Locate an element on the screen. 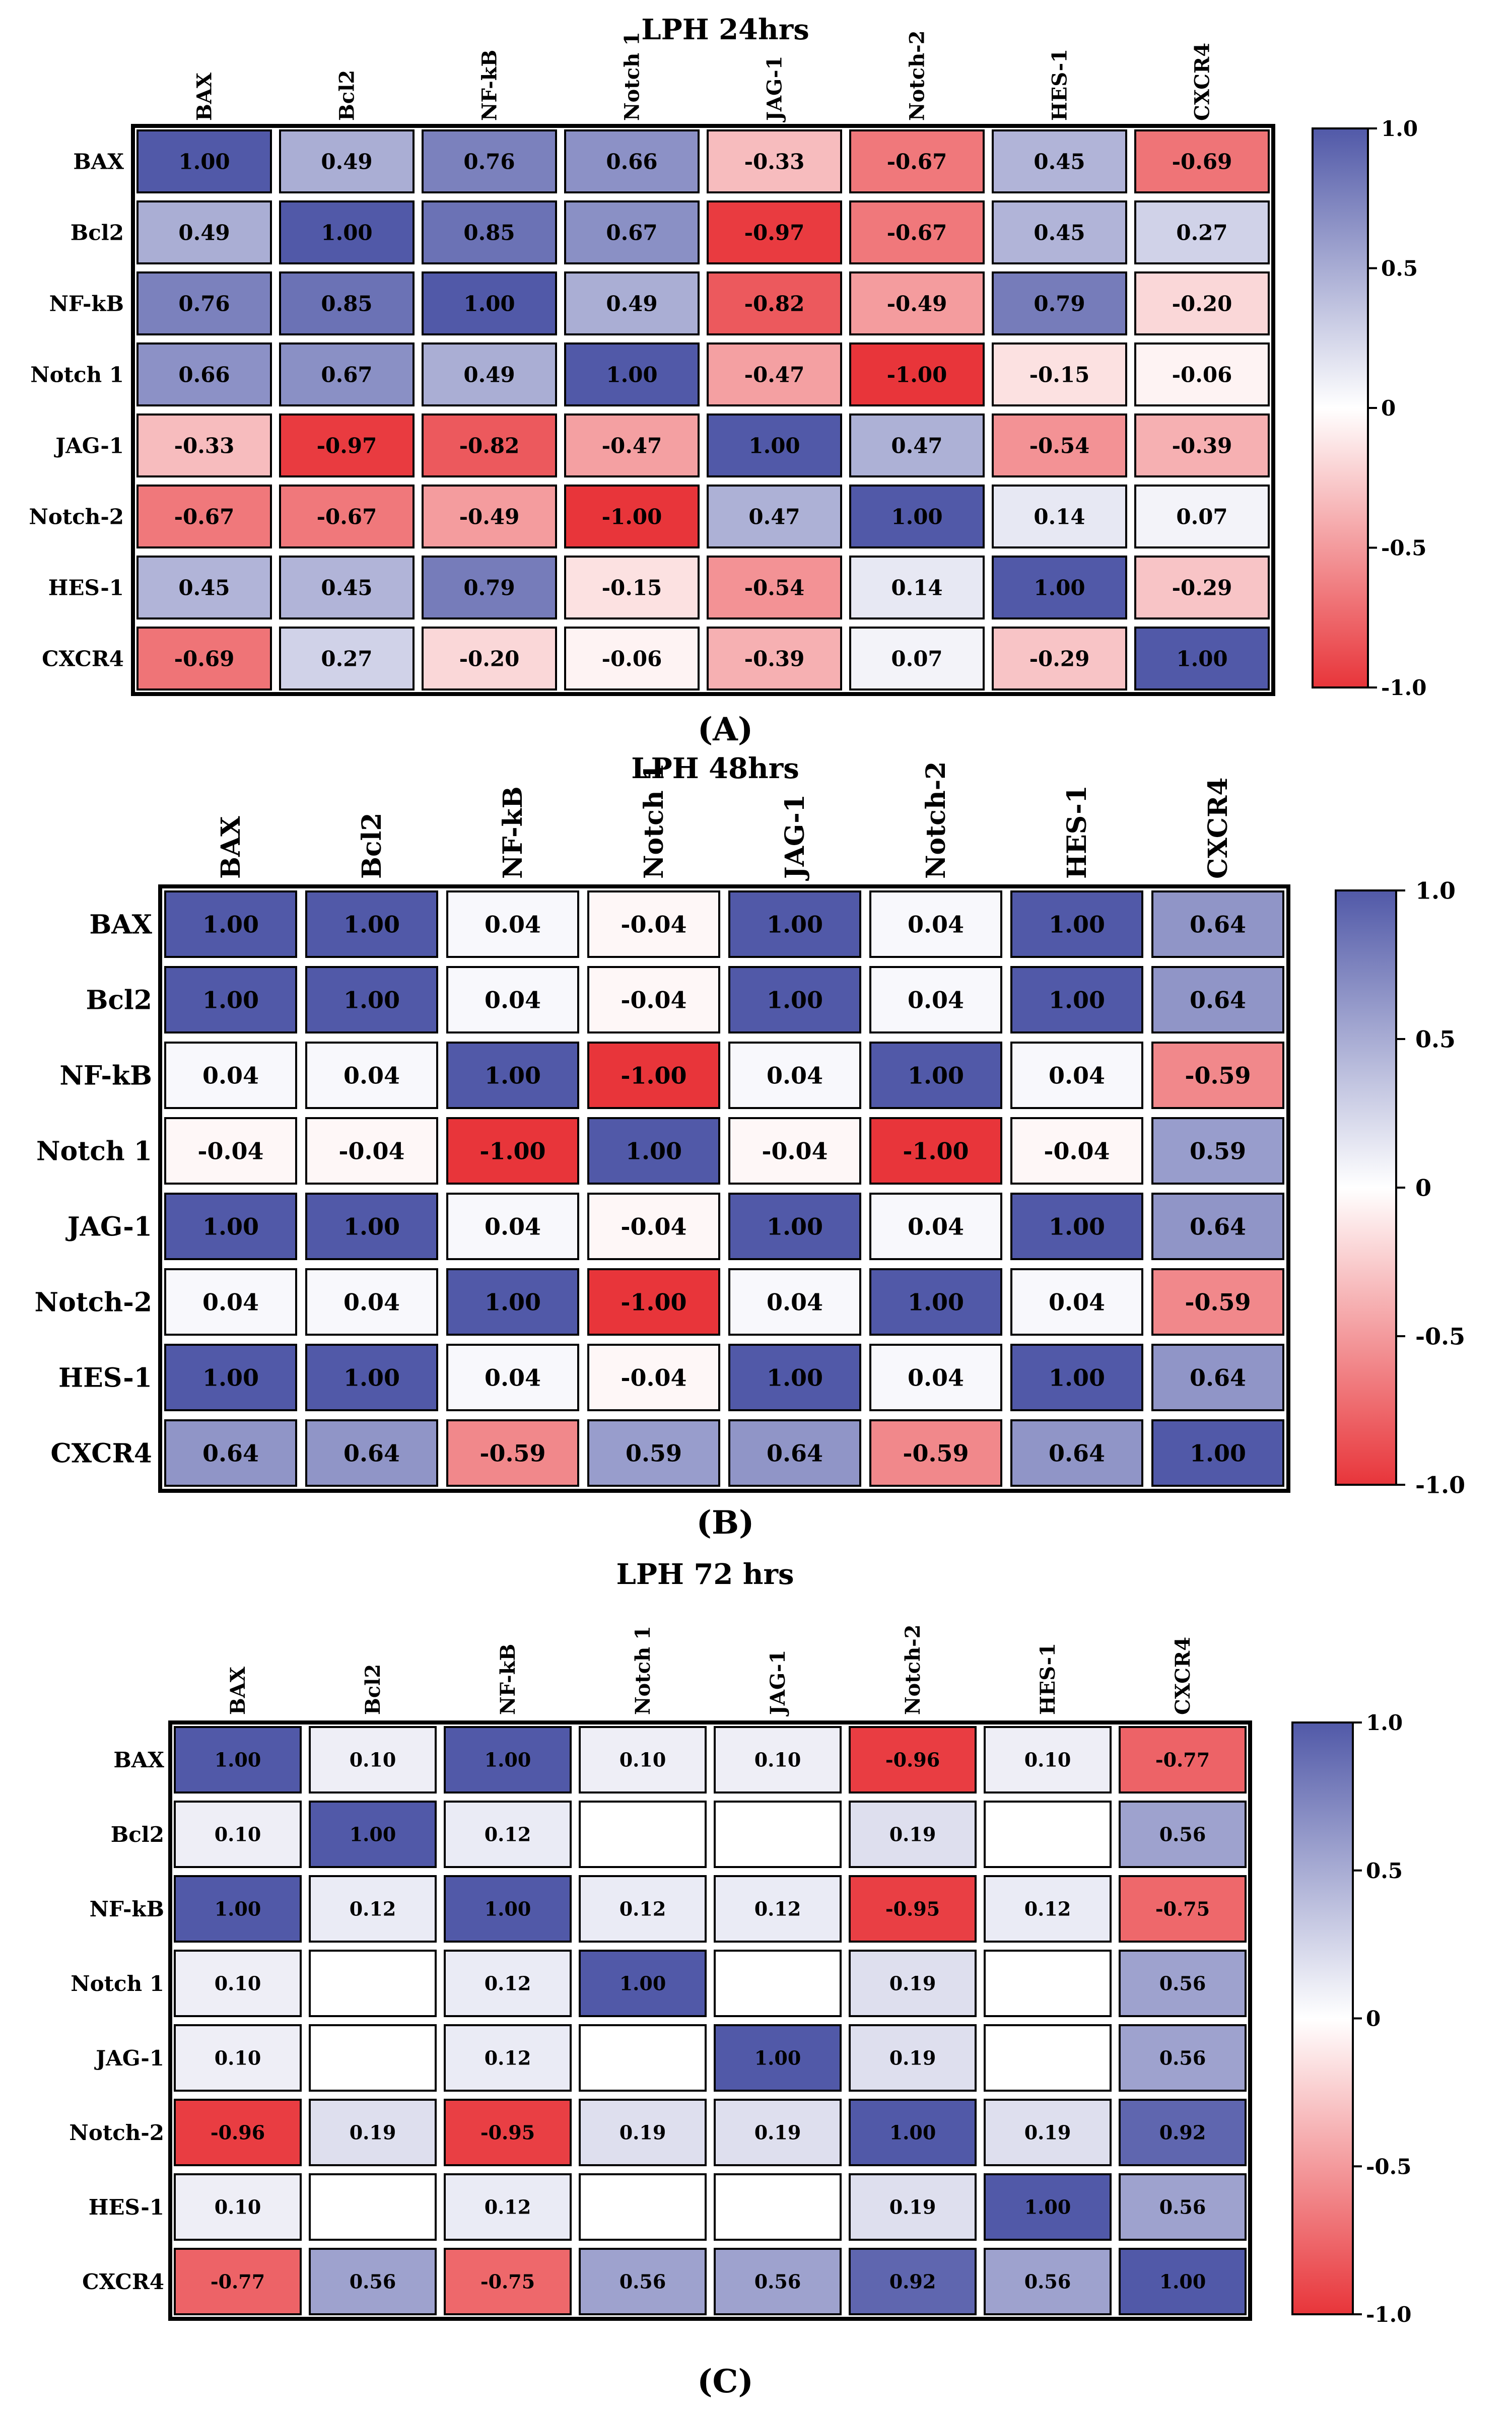  cell-value-label: 0.67 is located at coordinates (631, 233).